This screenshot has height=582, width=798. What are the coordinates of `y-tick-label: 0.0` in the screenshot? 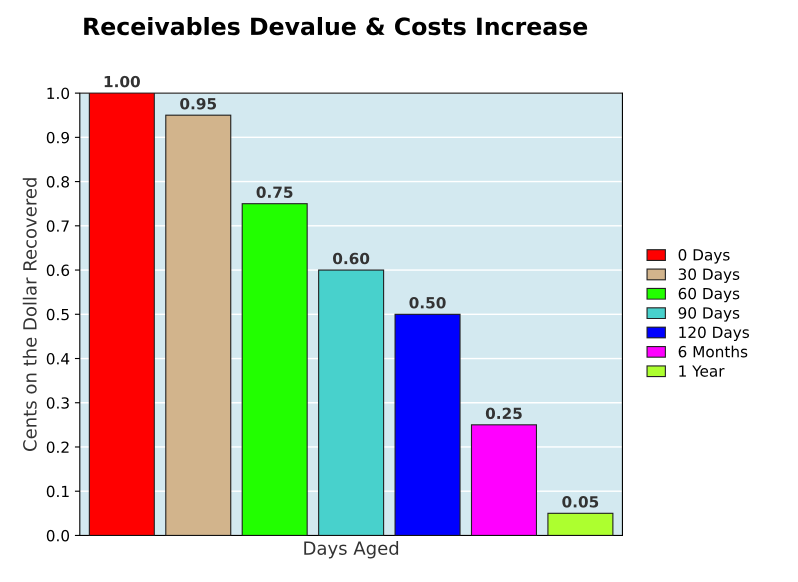 It's located at (58, 536).